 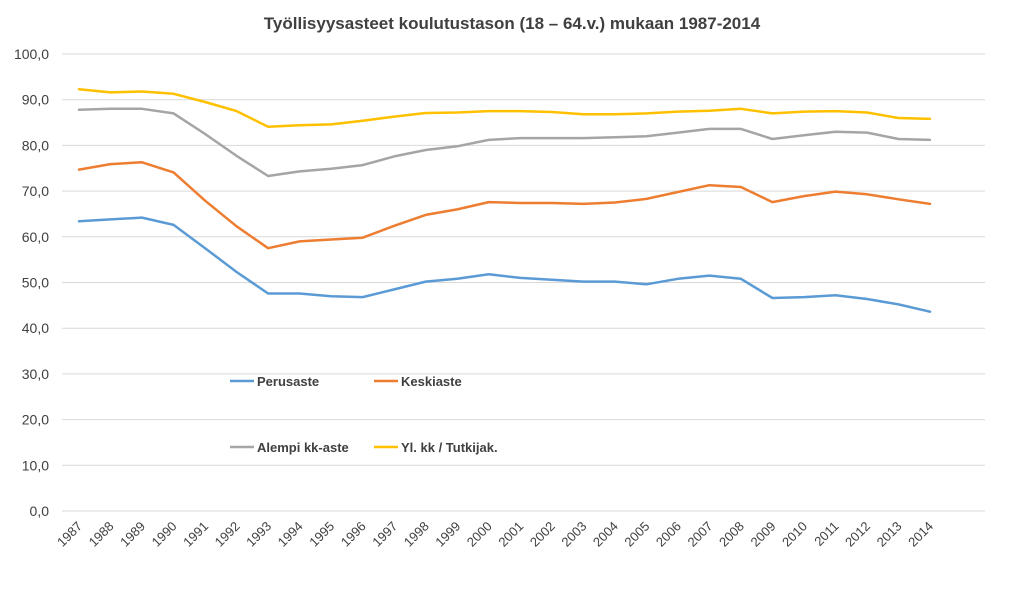 I want to click on x-tick-label: 2002, so click(x=542, y=534).